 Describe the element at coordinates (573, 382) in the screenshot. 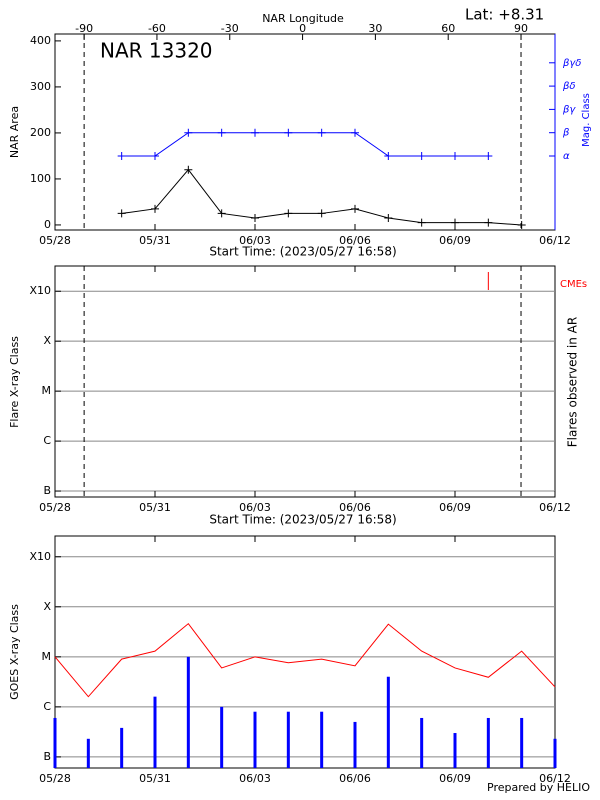

I see `y2-axis-label: Flares observed in AR` at that location.